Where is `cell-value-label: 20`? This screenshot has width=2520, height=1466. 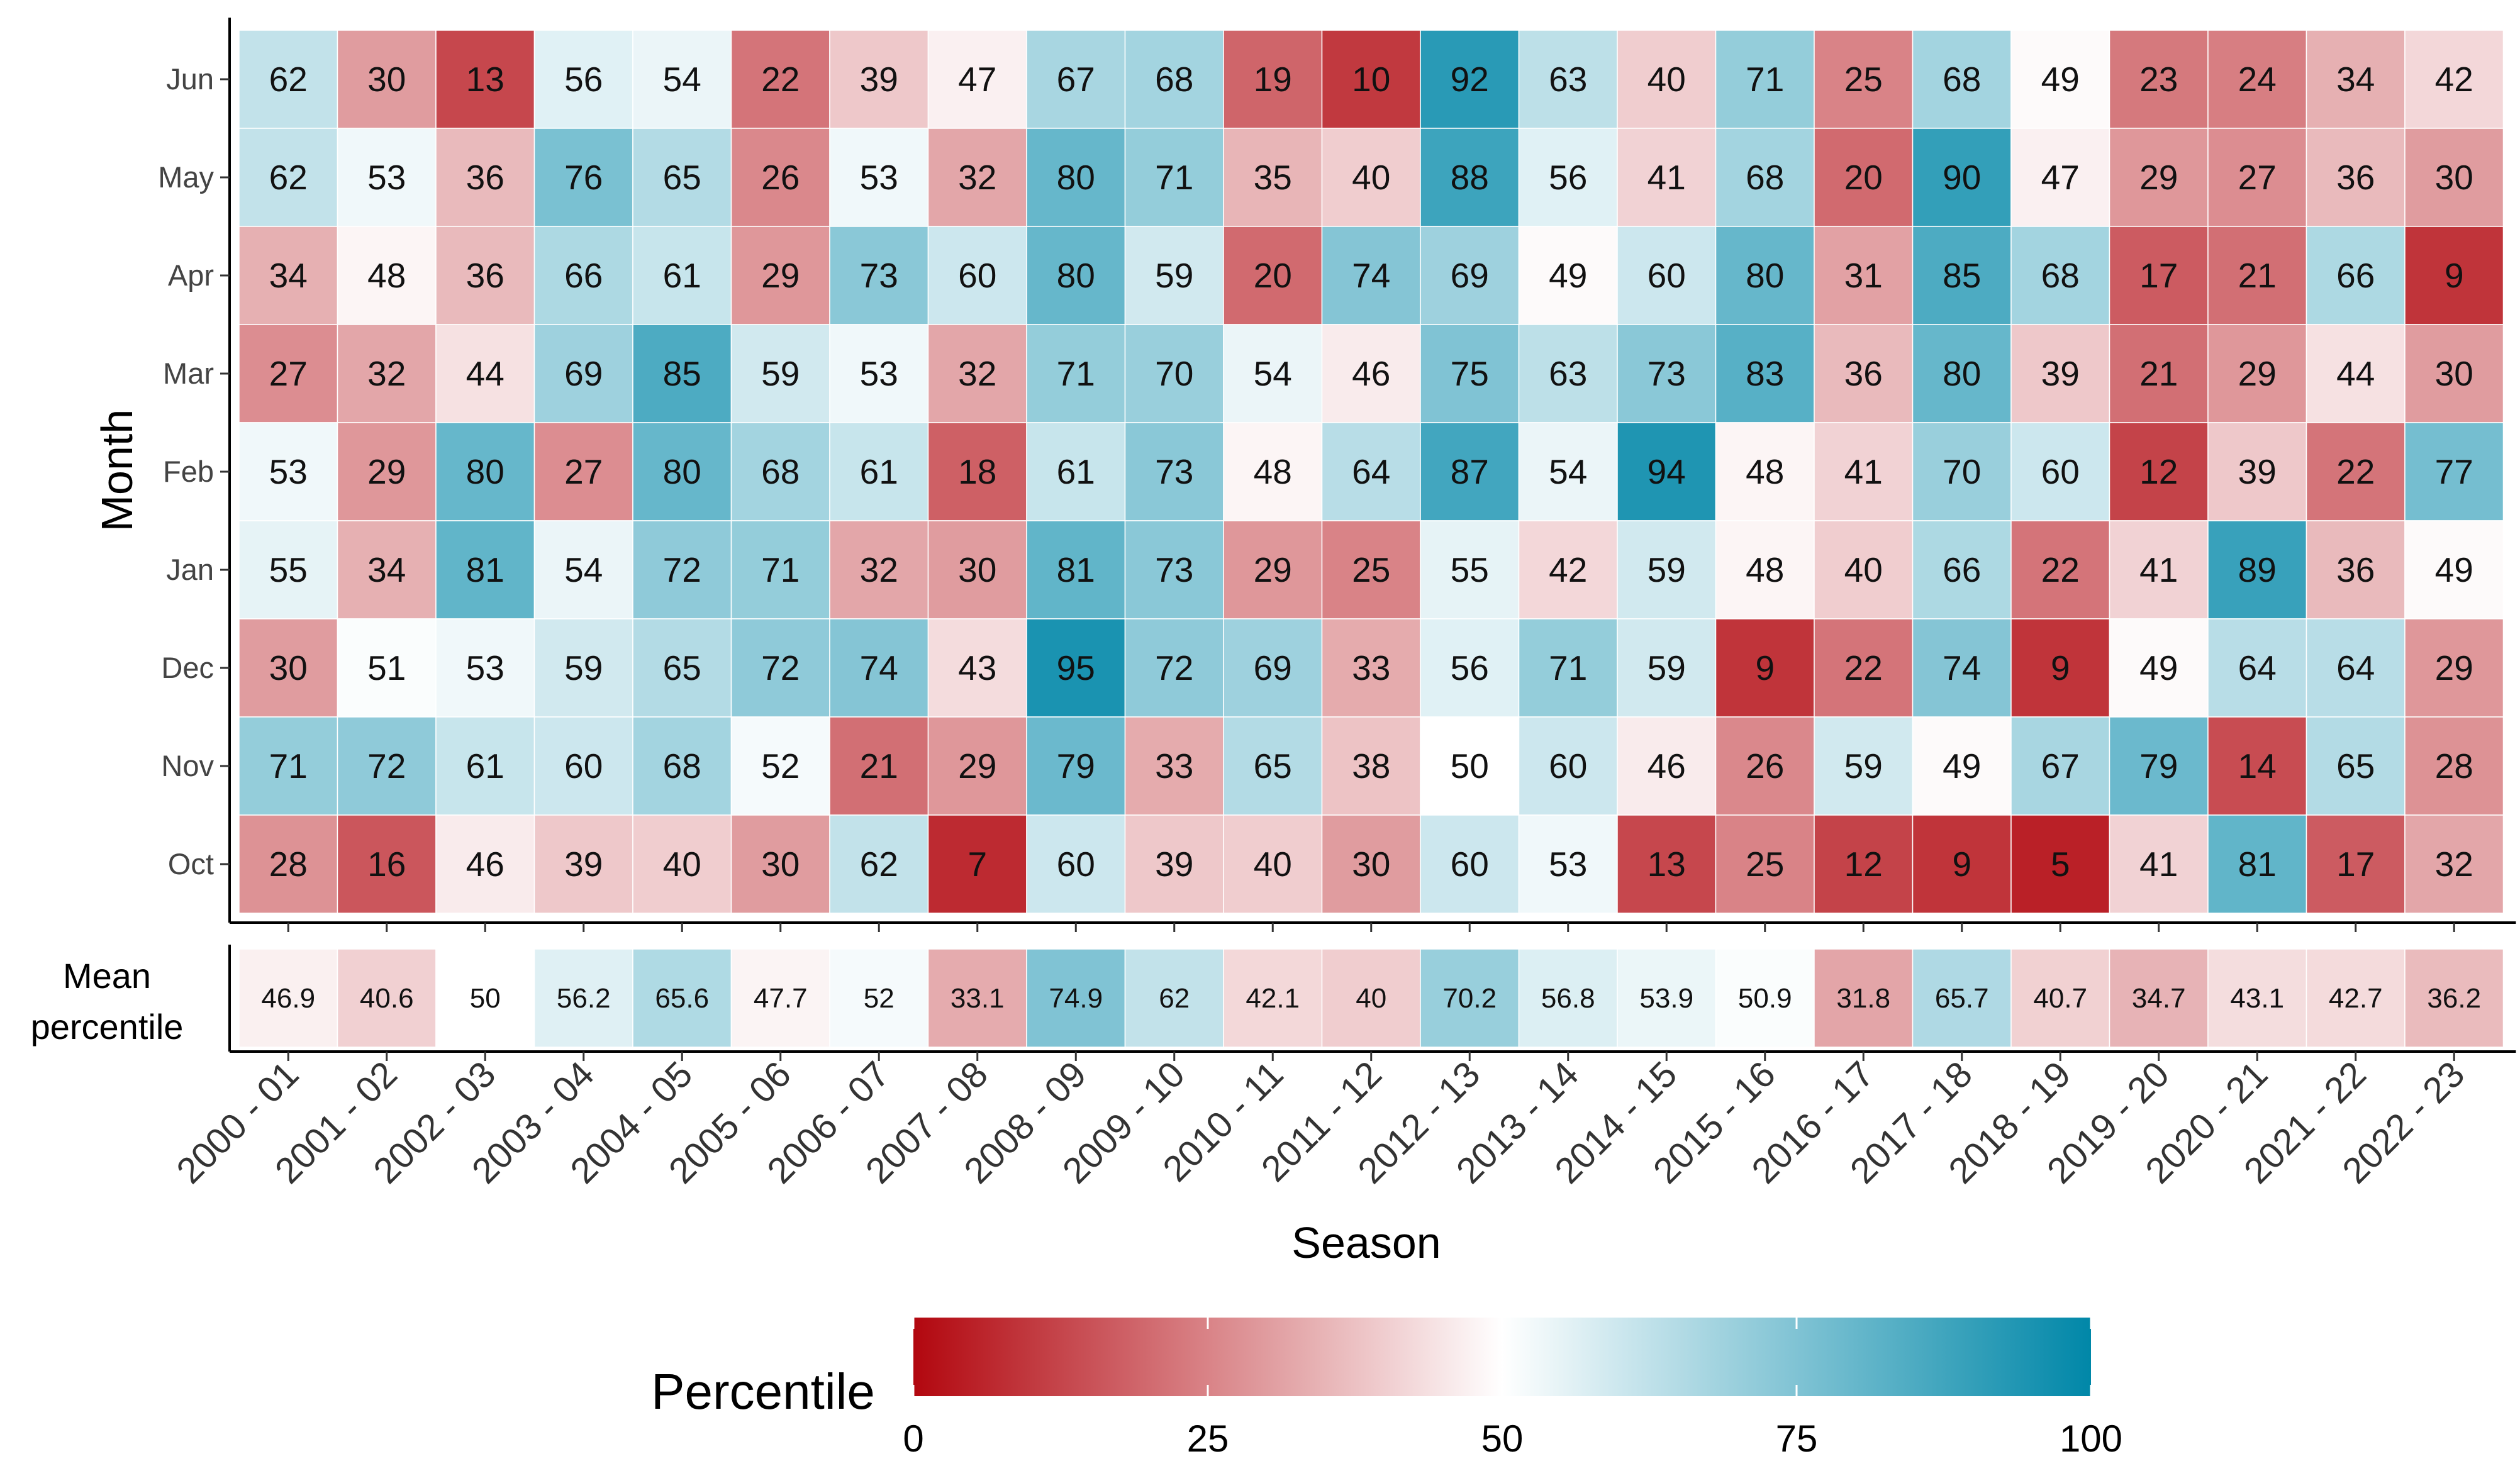
cell-value-label: 20 is located at coordinates (1273, 275).